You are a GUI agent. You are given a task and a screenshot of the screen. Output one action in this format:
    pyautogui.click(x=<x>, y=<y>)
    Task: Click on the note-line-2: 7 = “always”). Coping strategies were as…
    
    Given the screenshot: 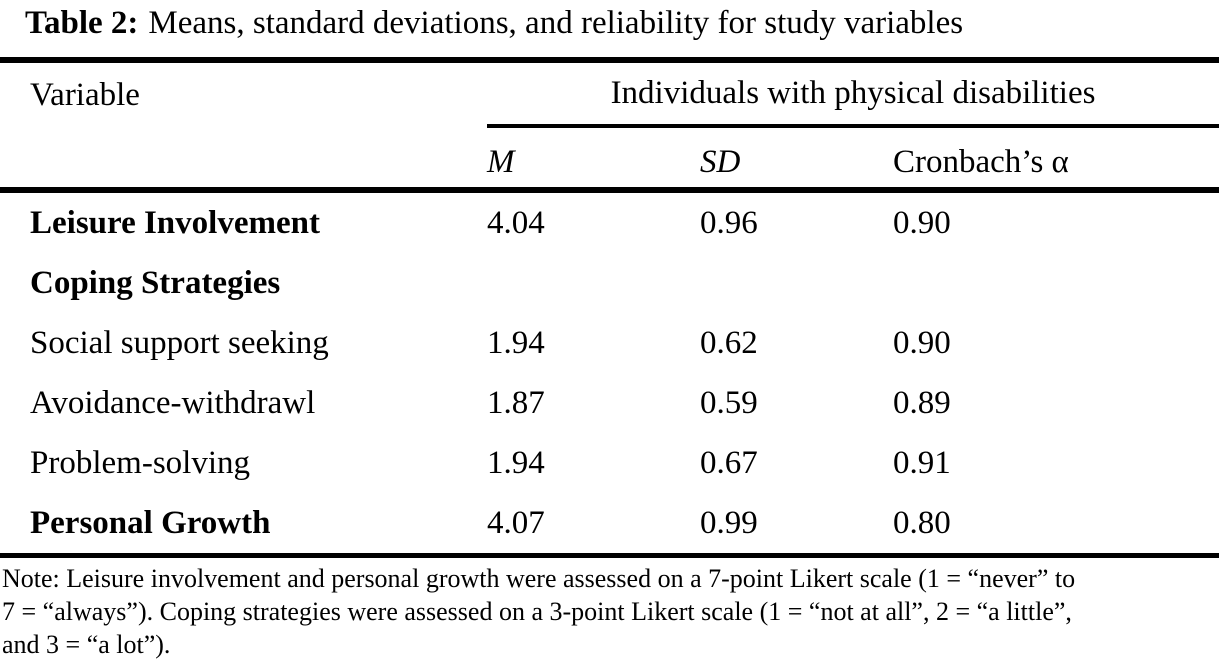 What is the action you would take?
    pyautogui.click(x=537, y=611)
    